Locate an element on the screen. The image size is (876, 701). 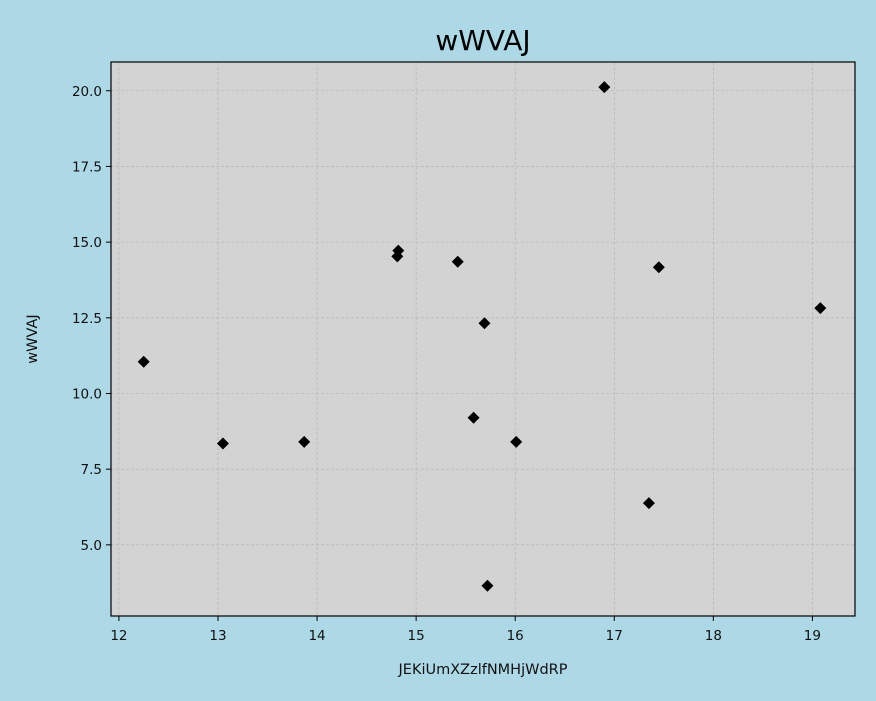
y-tick-label: 12.5 is located at coordinates (87, 319).